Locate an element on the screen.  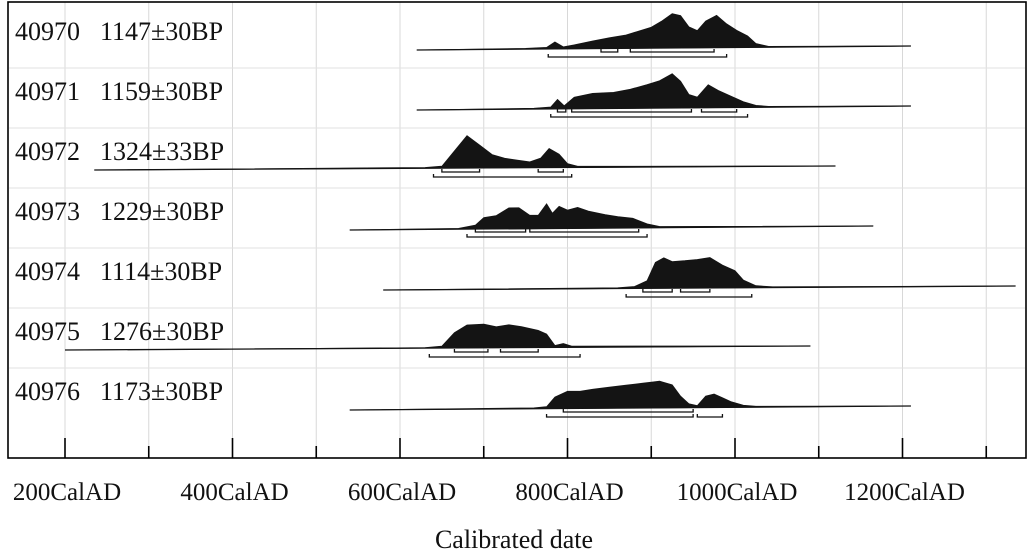
lab-id-label: 40976 is located at coordinates (47, 391).